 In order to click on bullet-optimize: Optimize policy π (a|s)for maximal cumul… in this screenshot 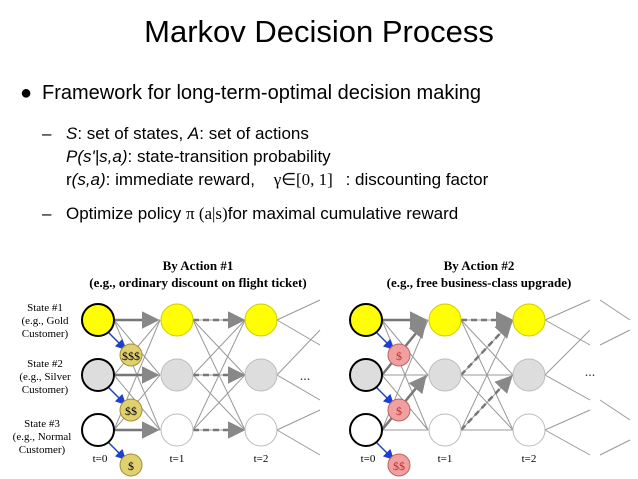, I will do `click(262, 214)`.